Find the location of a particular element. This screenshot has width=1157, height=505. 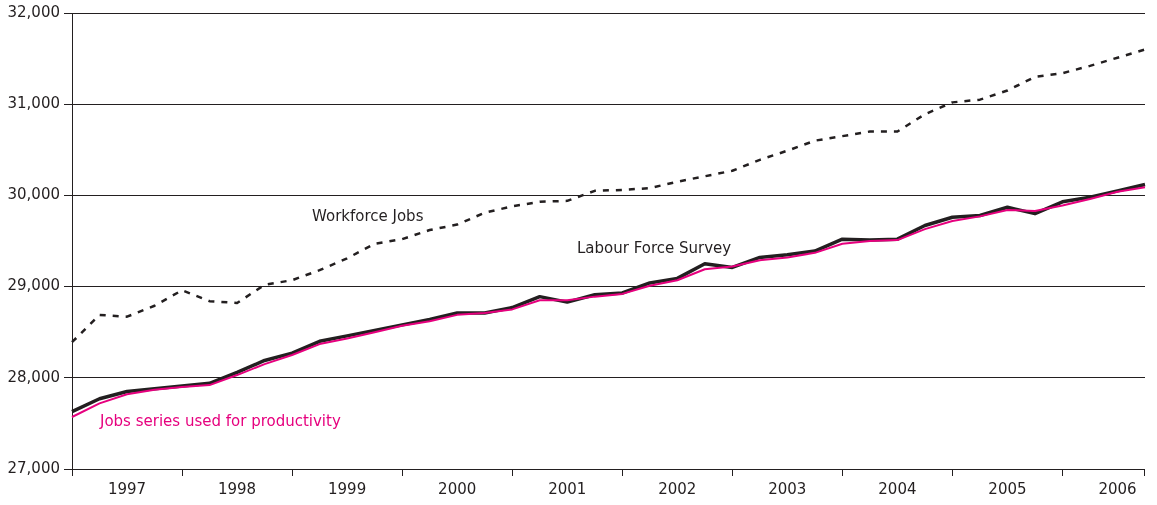

y-tick-label: 29,000 is located at coordinates (33, 285).